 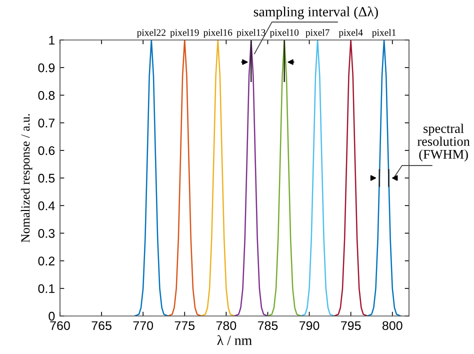 I want to click on y-tick-label: 0.2, so click(x=46, y=261).